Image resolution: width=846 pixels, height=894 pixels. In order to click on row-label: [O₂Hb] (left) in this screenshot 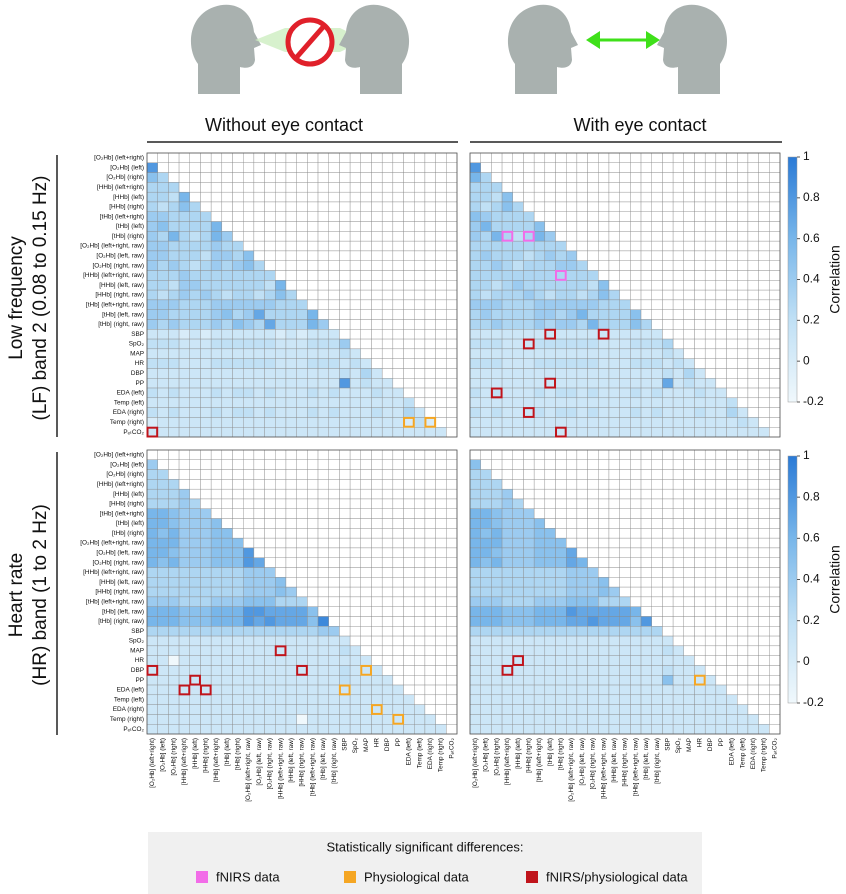, I will do `click(127, 464)`.